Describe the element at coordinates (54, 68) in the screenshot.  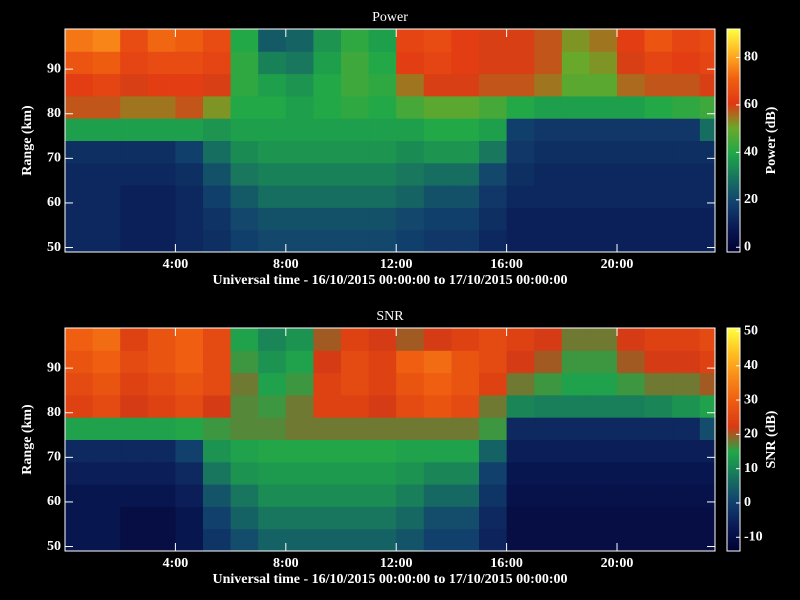
I see `y-tick-label: 90` at that location.